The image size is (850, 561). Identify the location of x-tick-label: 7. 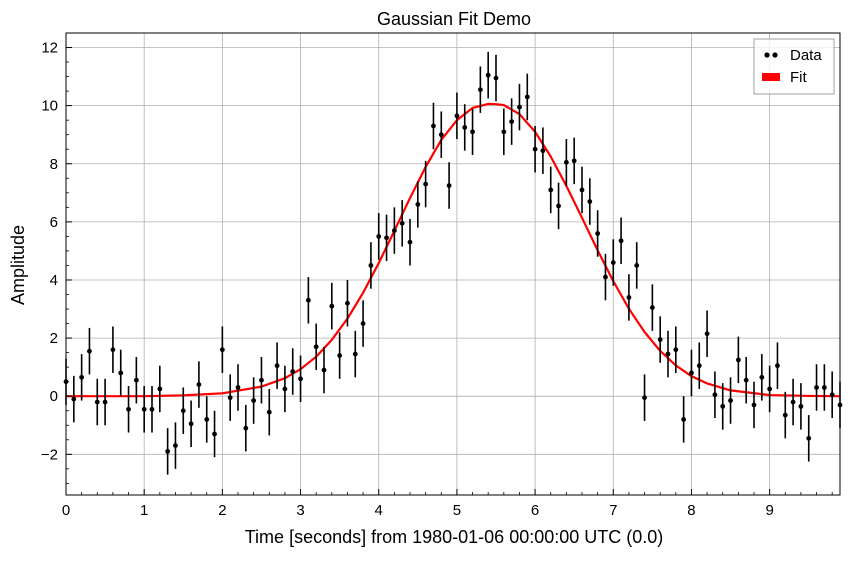
(613, 510).